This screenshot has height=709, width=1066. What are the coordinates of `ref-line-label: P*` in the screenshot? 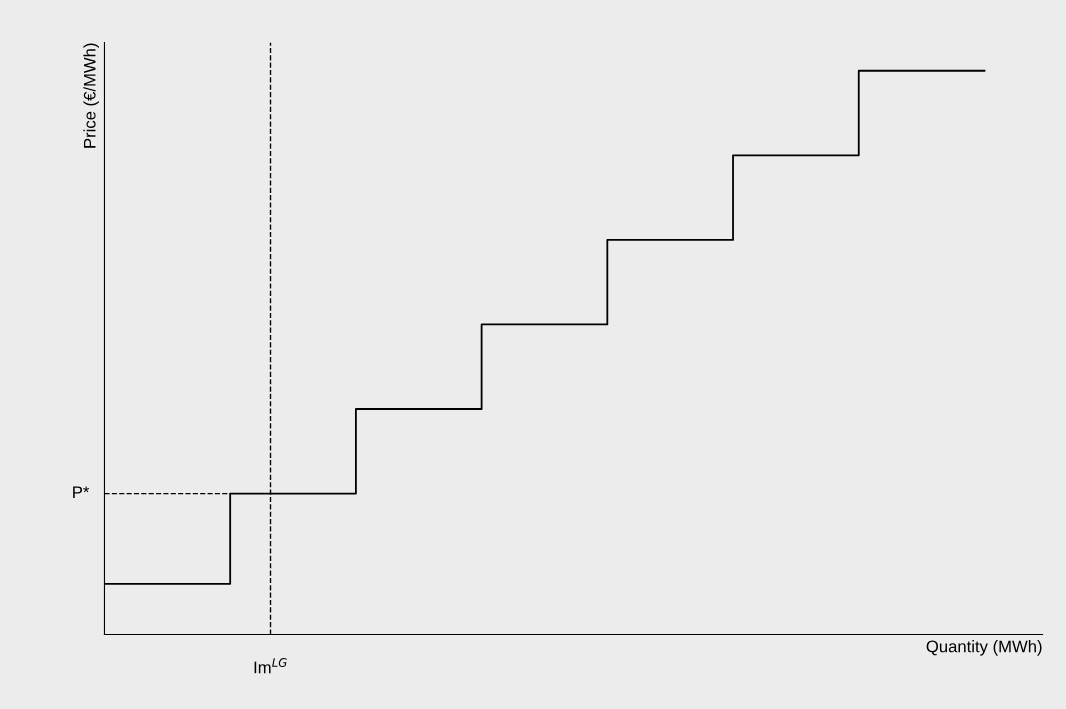 It's located at (81, 492).